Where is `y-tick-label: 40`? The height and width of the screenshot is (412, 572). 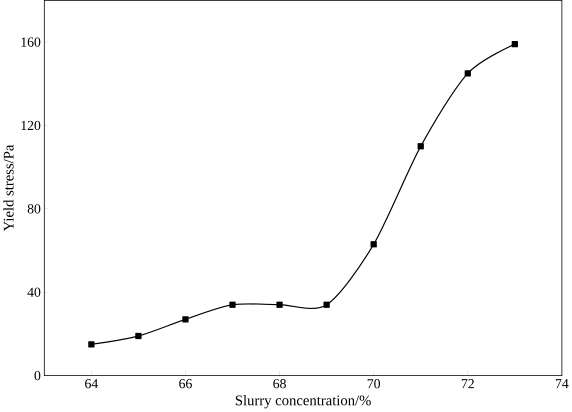 y-tick-label: 40 is located at coordinates (33, 293).